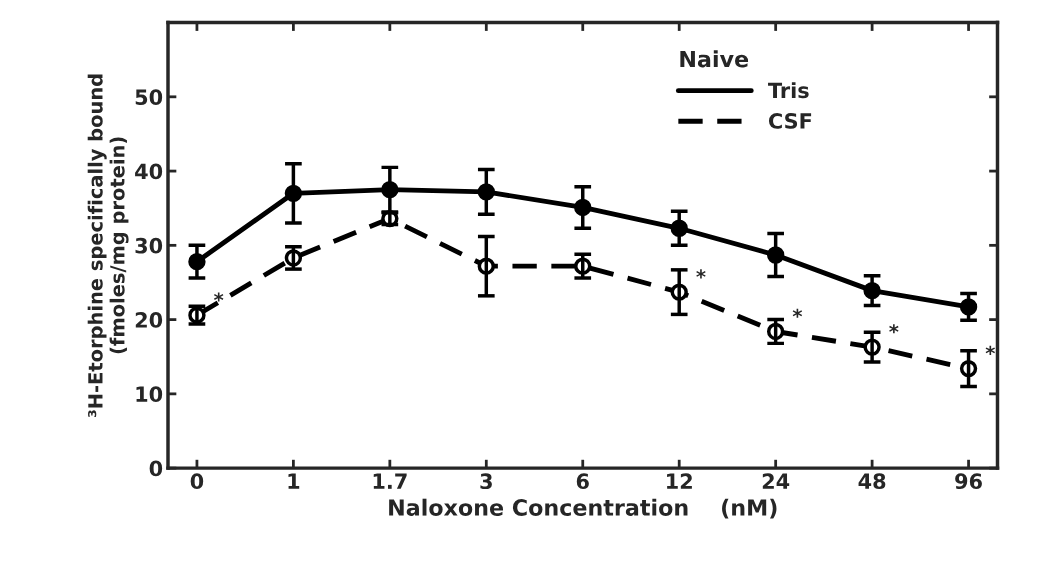 The height and width of the screenshot is (564, 1050). Describe the element at coordinates (149, 394) in the screenshot. I see `y-tick-label: 10` at that location.